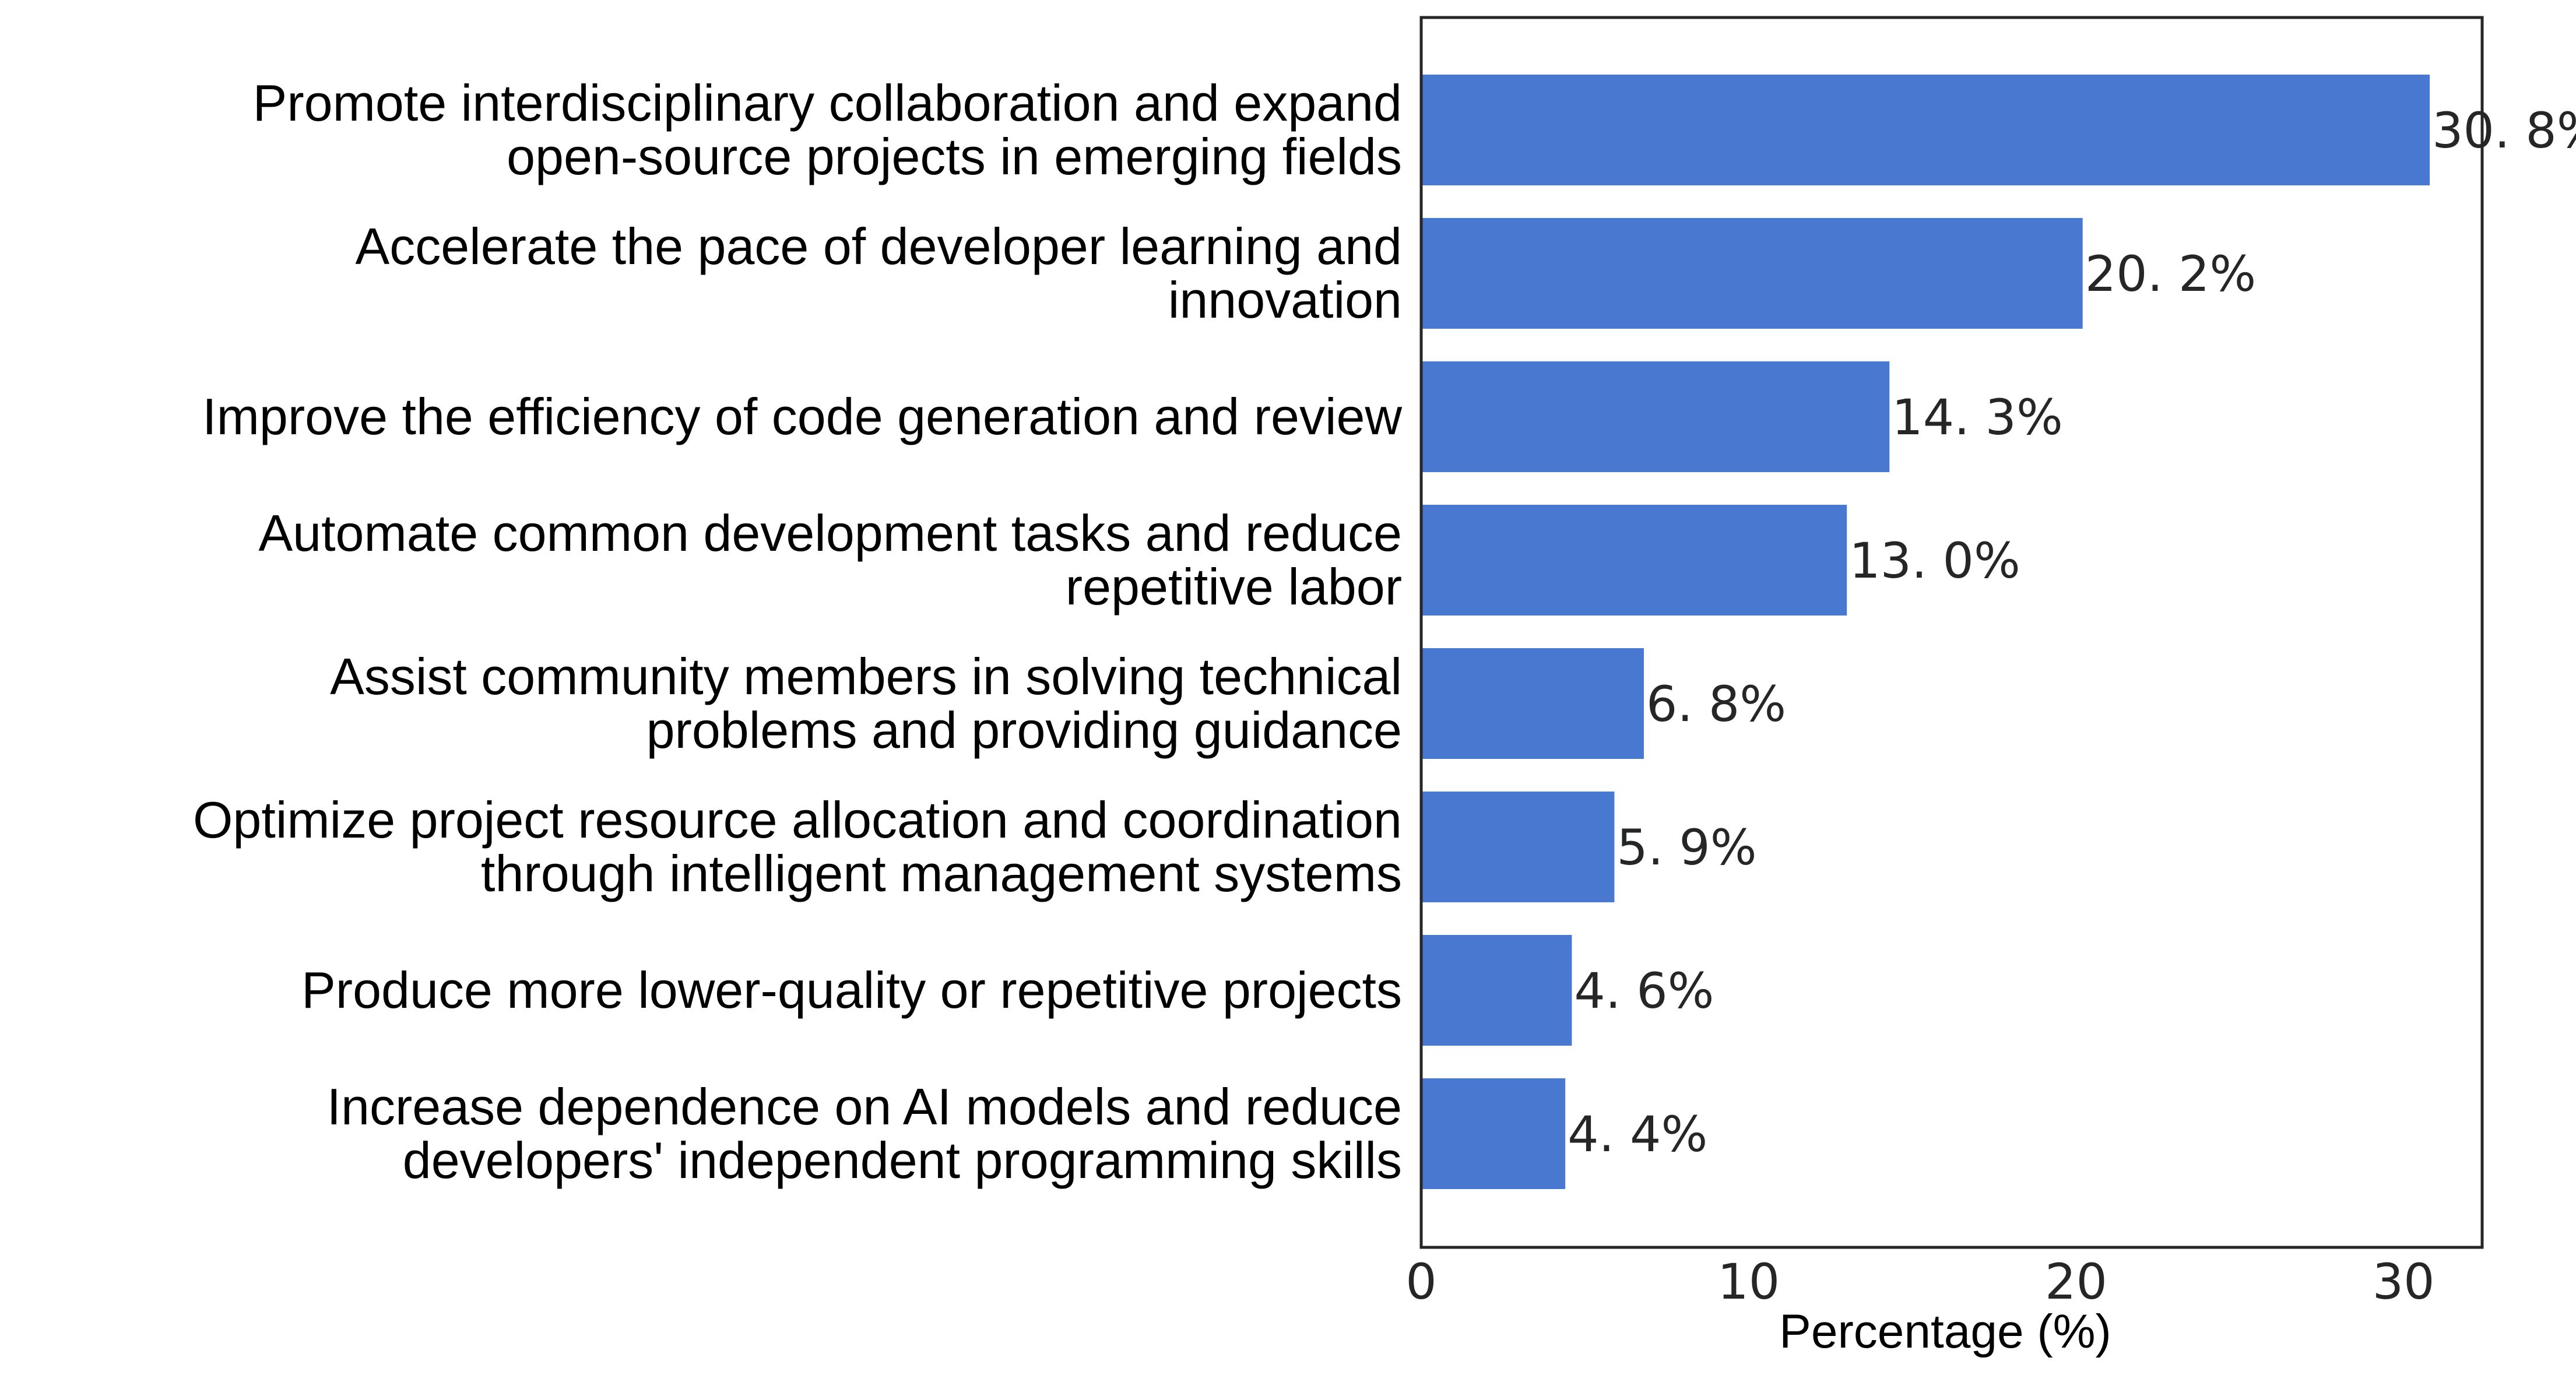  Describe the element at coordinates (2404, 1281) in the screenshot. I see `x-tick-label-30: 30` at that location.